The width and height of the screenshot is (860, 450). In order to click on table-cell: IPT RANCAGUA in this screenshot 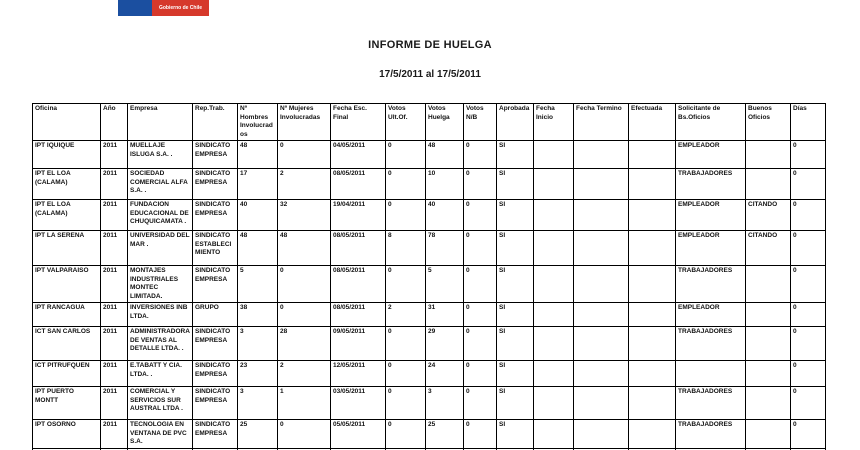, I will do `click(66, 314)`.